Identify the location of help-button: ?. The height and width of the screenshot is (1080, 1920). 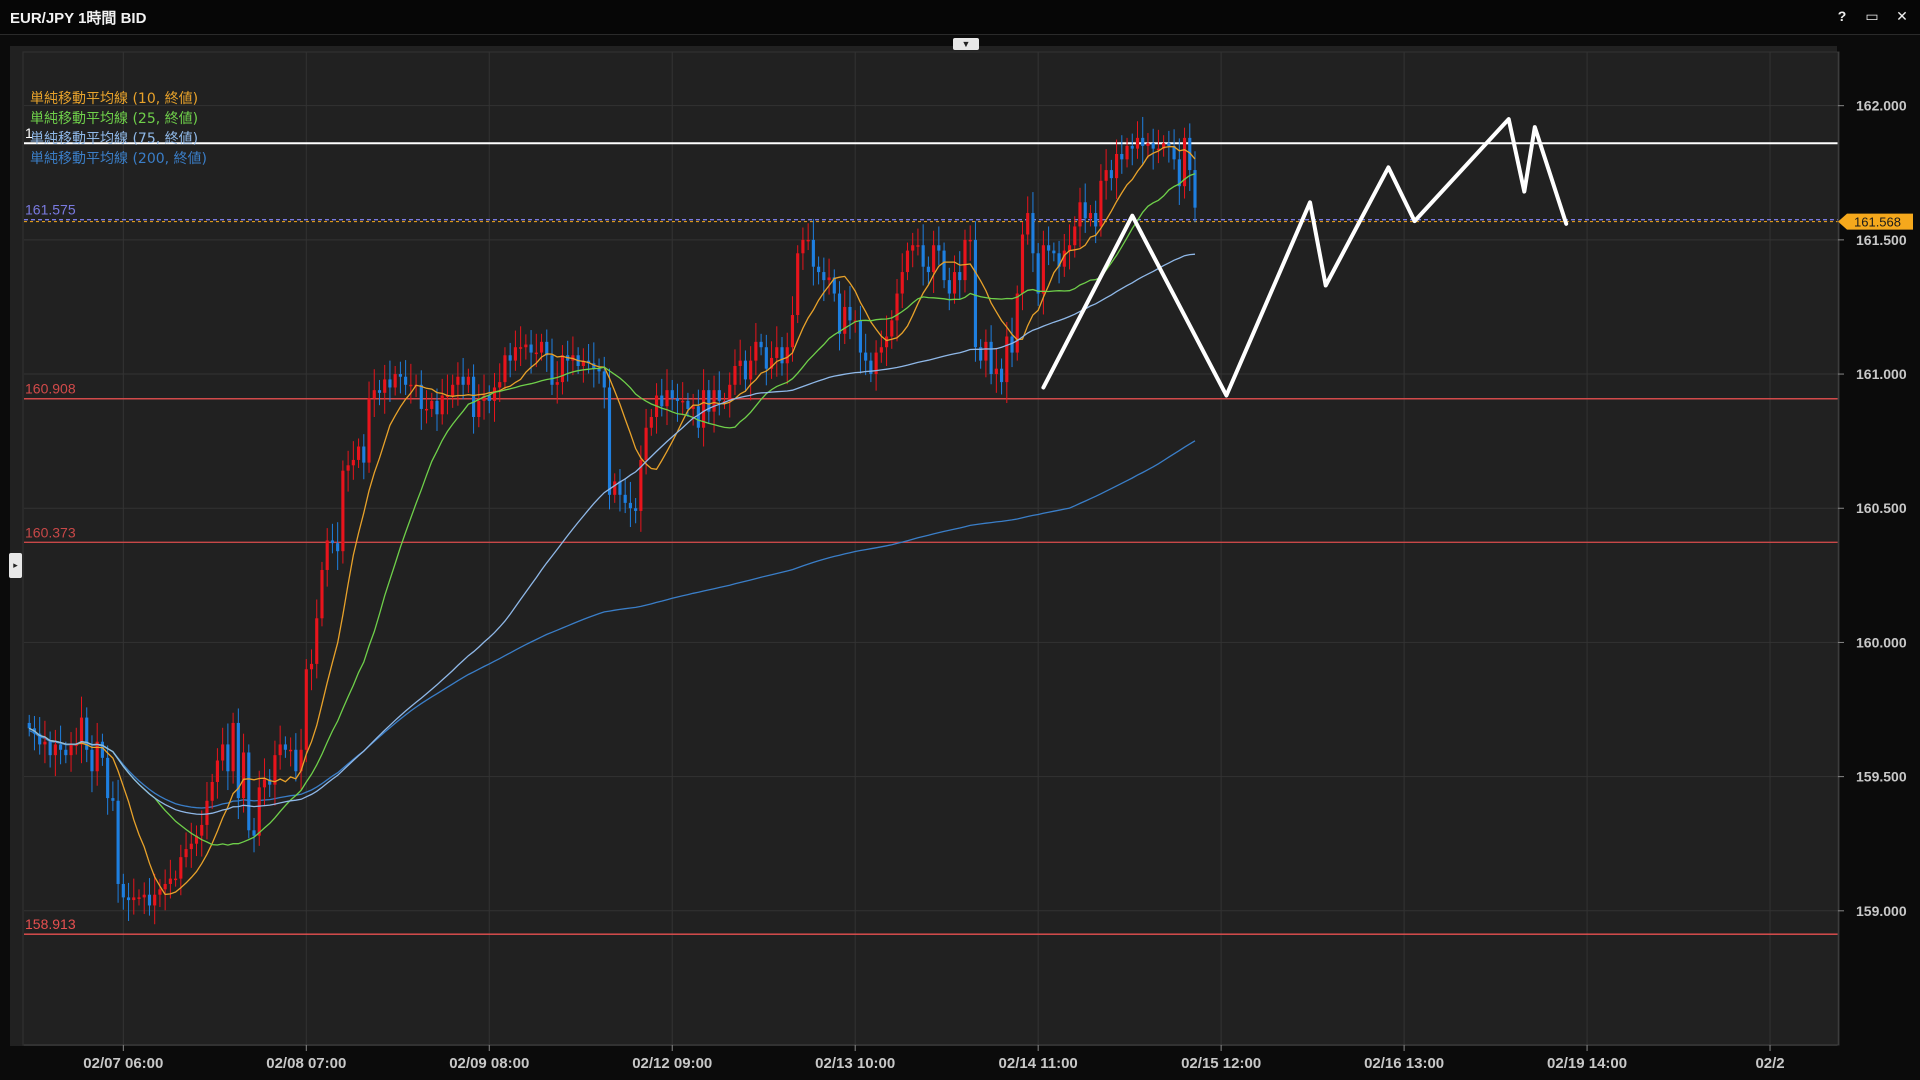
(1842, 16).